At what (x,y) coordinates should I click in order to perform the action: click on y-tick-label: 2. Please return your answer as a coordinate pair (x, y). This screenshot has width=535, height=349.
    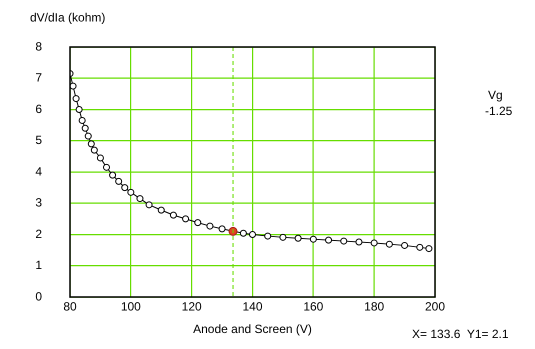
    Looking at the image, I should click on (38, 233).